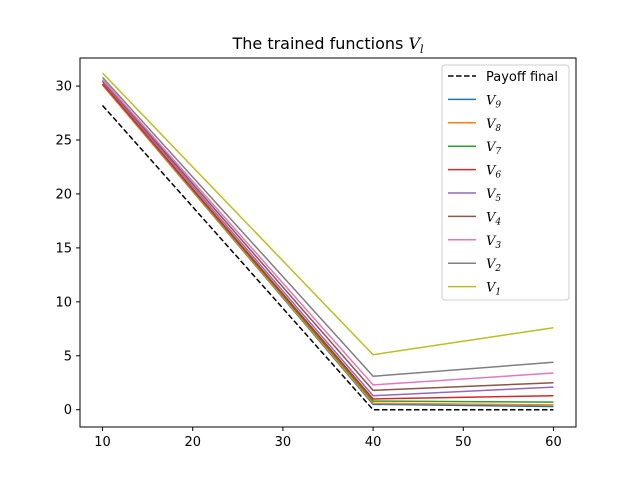 The height and width of the screenshot is (480, 640). I want to click on x-tick-label: 20, so click(192, 442).